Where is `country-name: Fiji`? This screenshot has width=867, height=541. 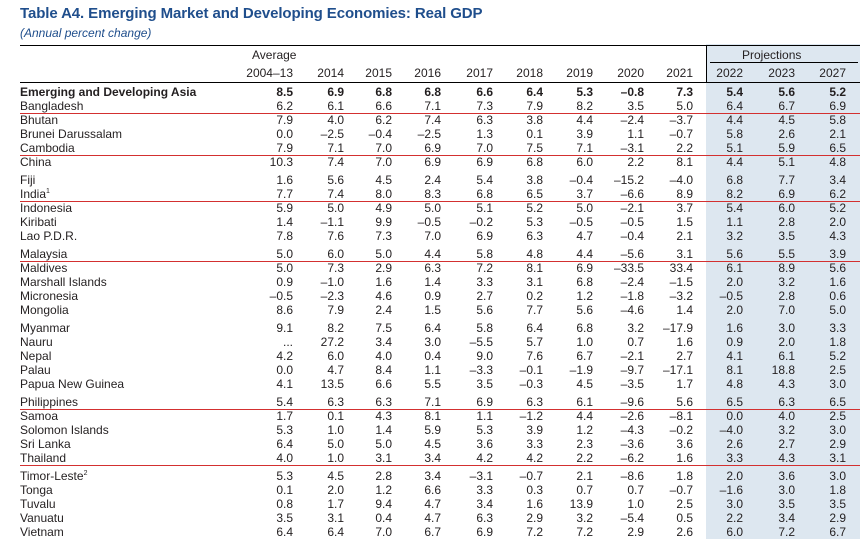 country-name: Fiji is located at coordinates (28, 180).